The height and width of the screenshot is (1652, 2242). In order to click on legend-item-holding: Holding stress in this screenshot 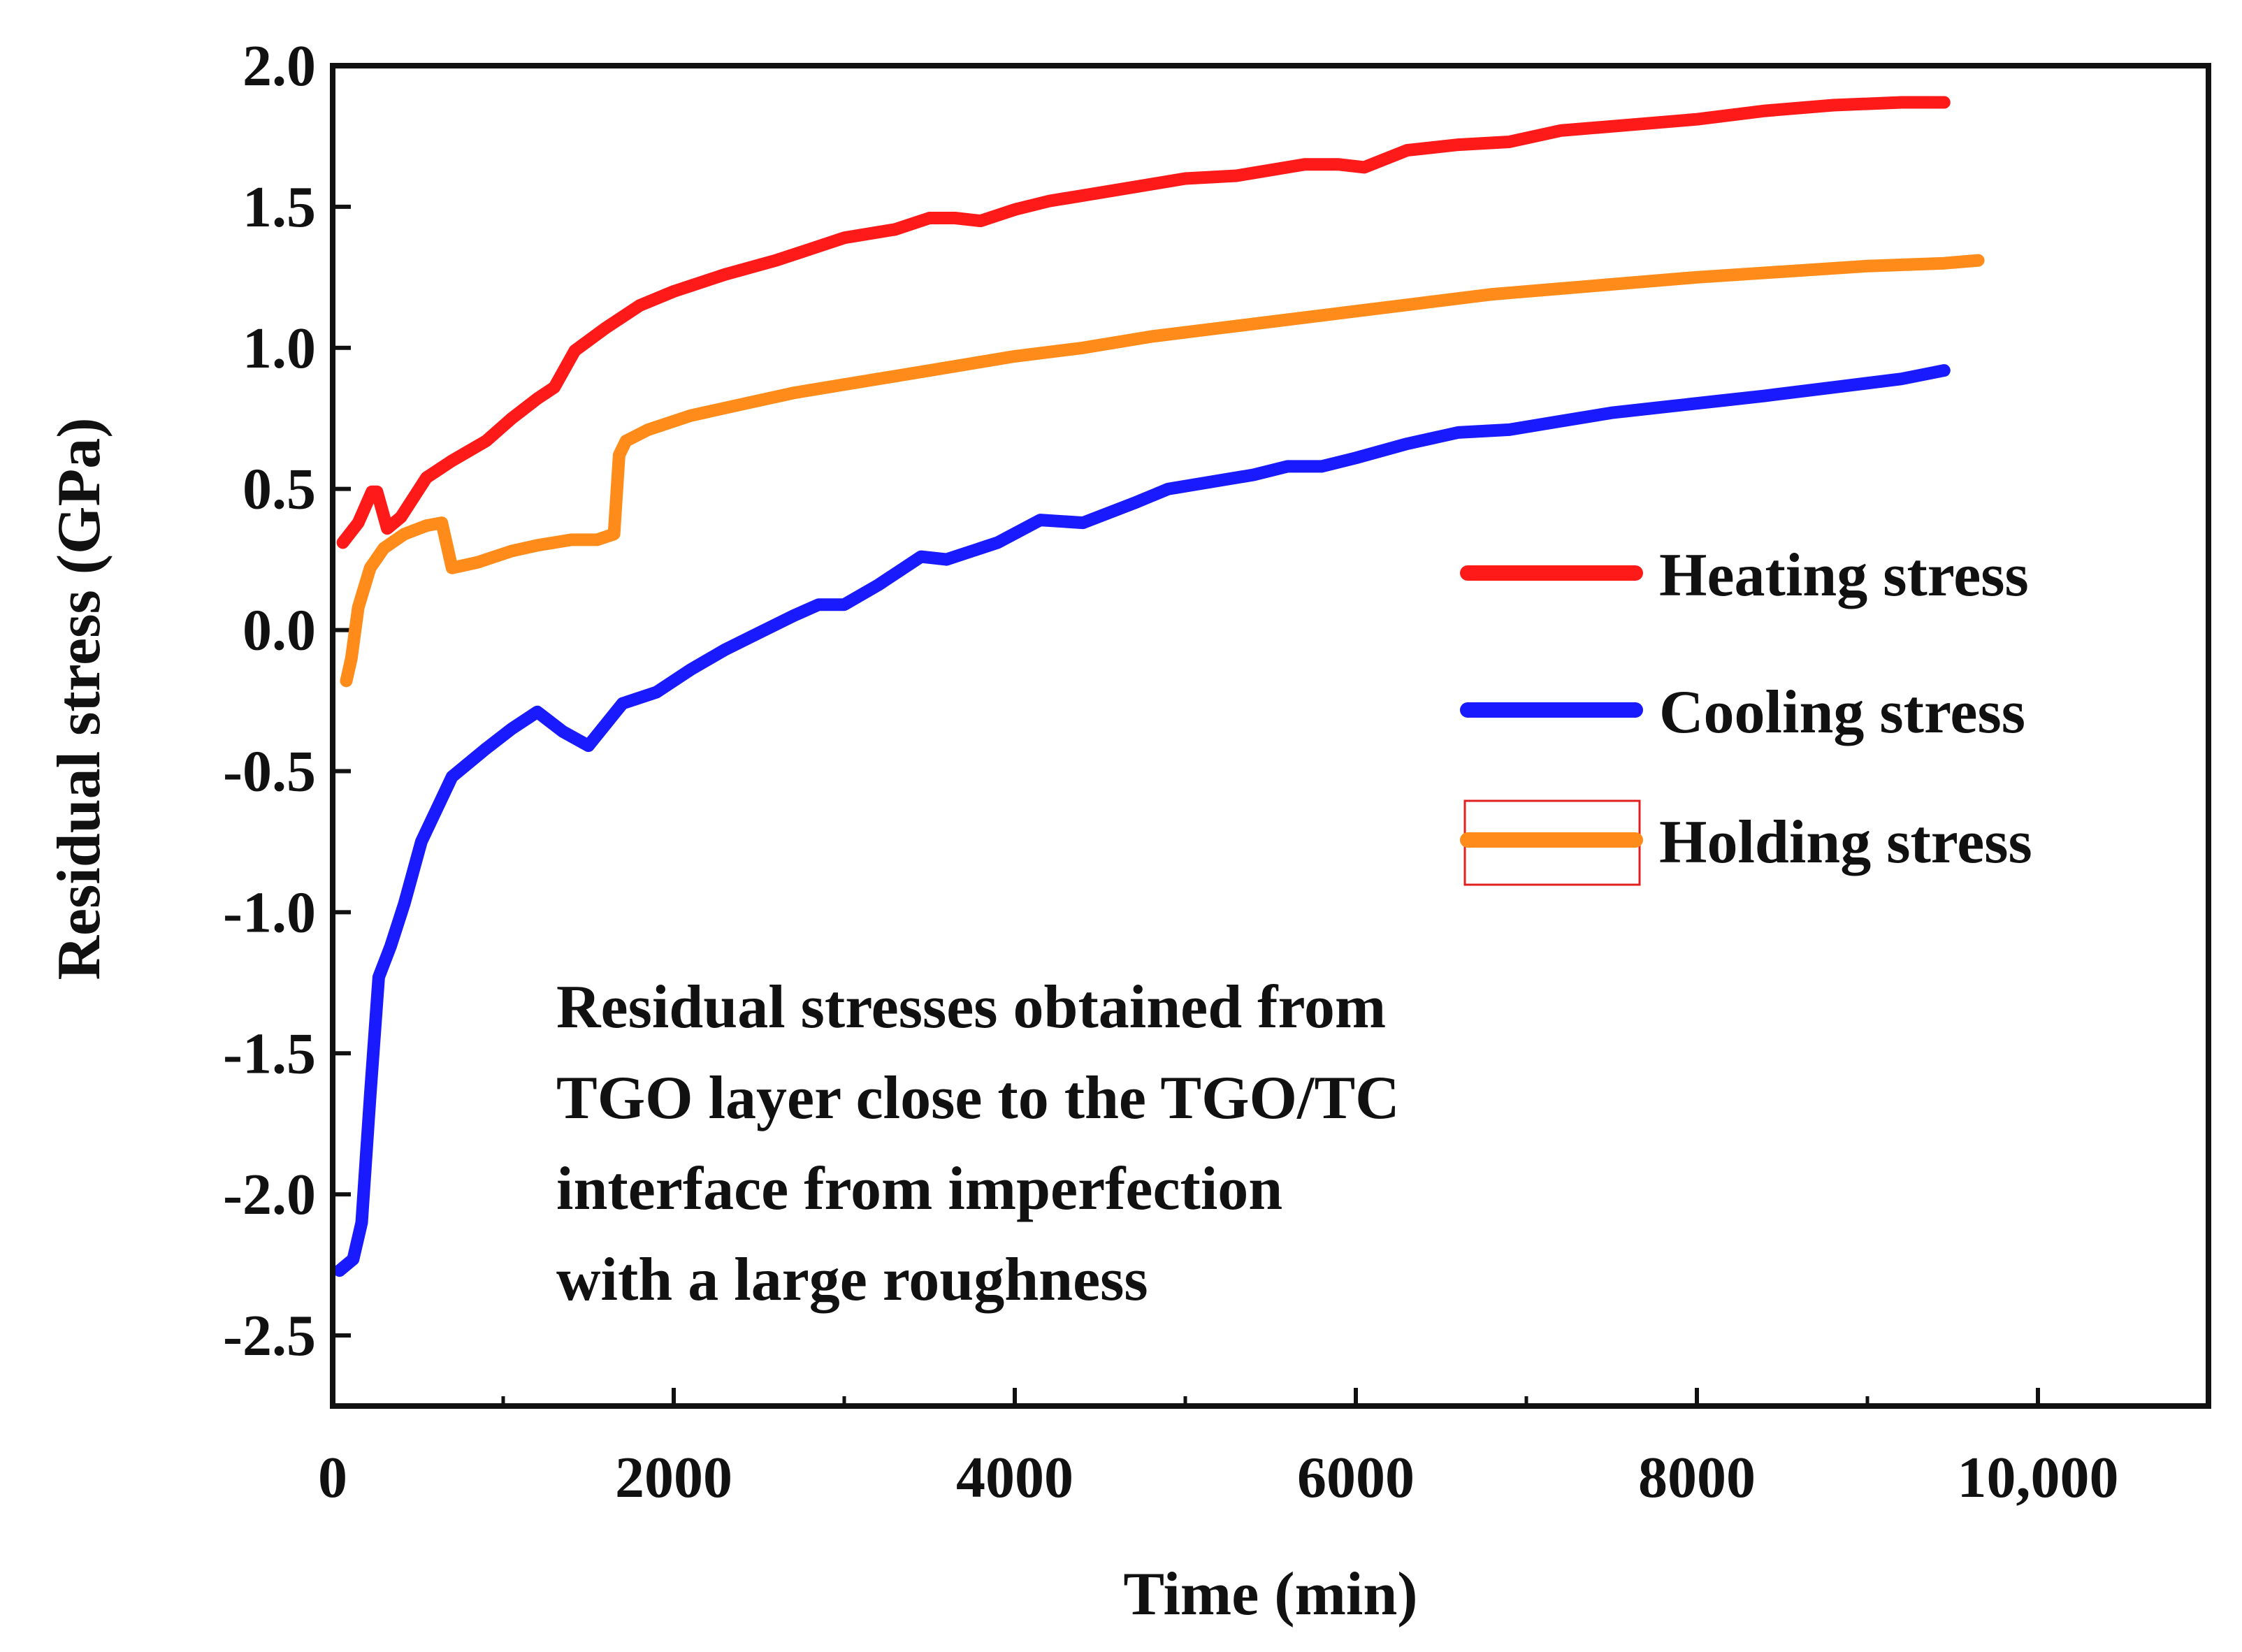, I will do `click(1746, 842)`.